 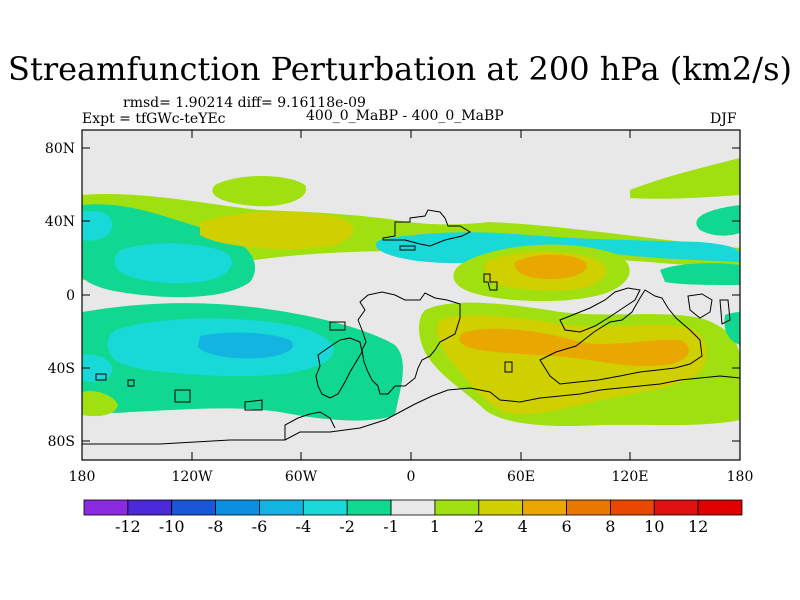 I want to click on colorbar: -12 -10 -8 -6 -4 -2 -1 1 2 4 6 8 10 12, so click(x=413, y=517).